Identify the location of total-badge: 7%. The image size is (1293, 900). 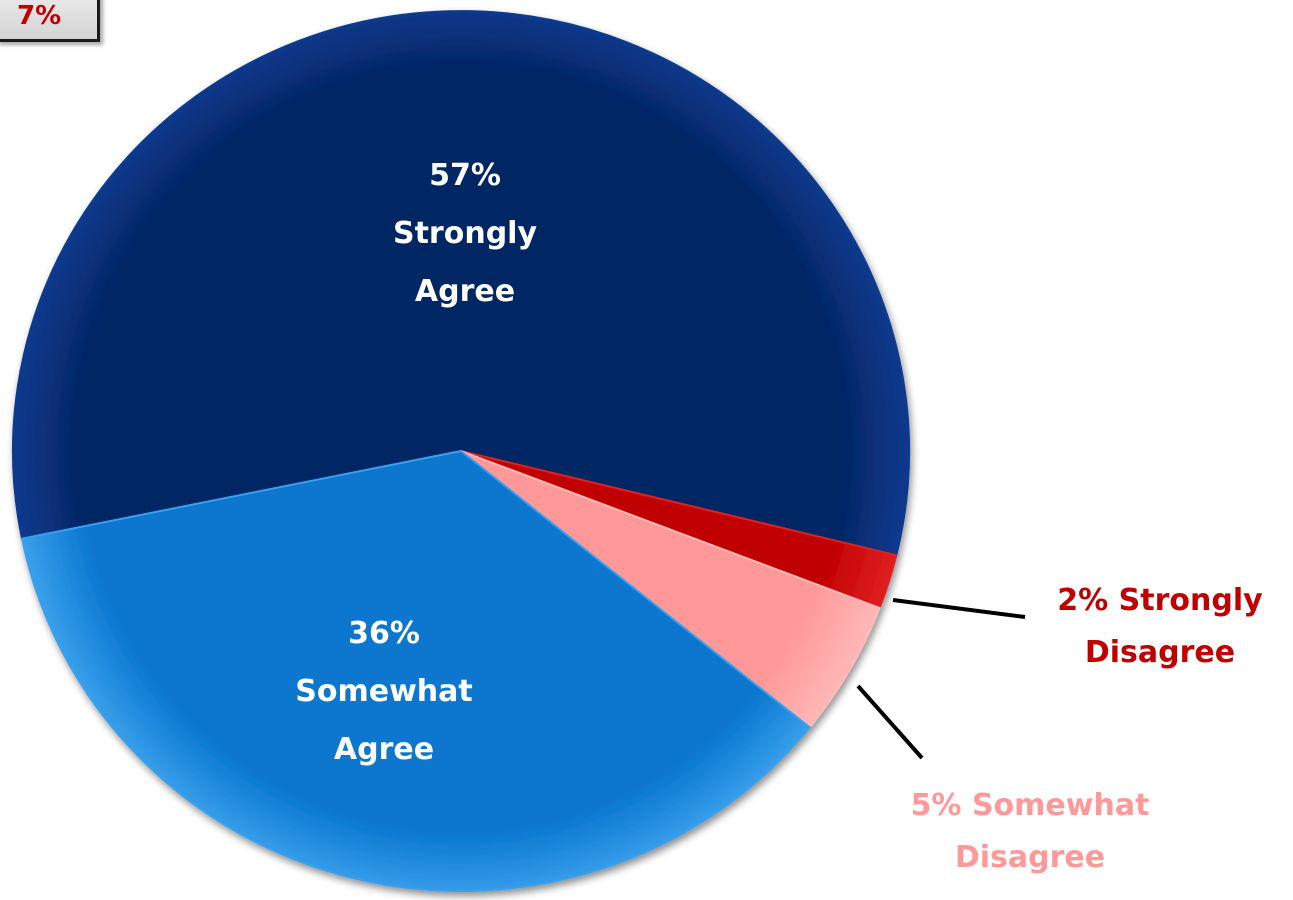
(50, 21).